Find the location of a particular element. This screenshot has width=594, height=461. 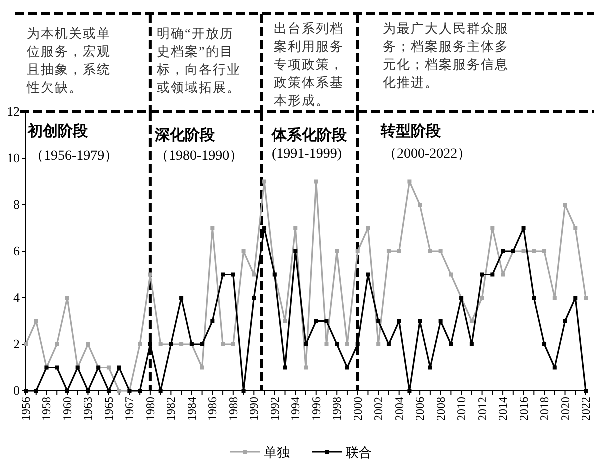

y-tick-label: 4 is located at coordinates (17, 297).